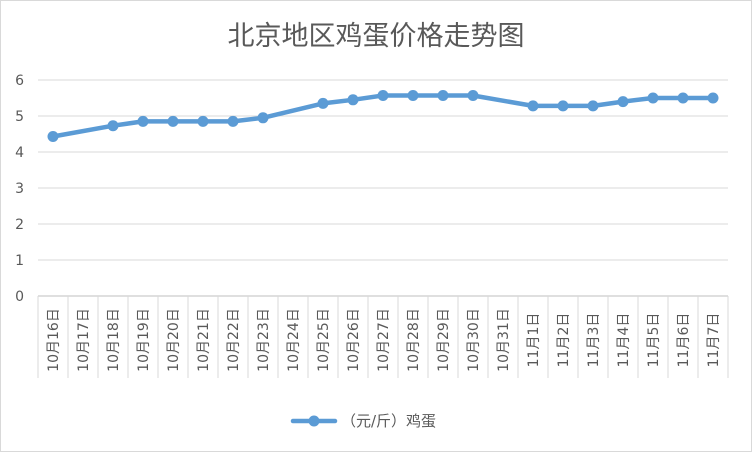 The height and width of the screenshot is (452, 752). What do you see at coordinates (19, 81) in the screenshot?
I see `y-tick-label: 6` at bounding box center [19, 81].